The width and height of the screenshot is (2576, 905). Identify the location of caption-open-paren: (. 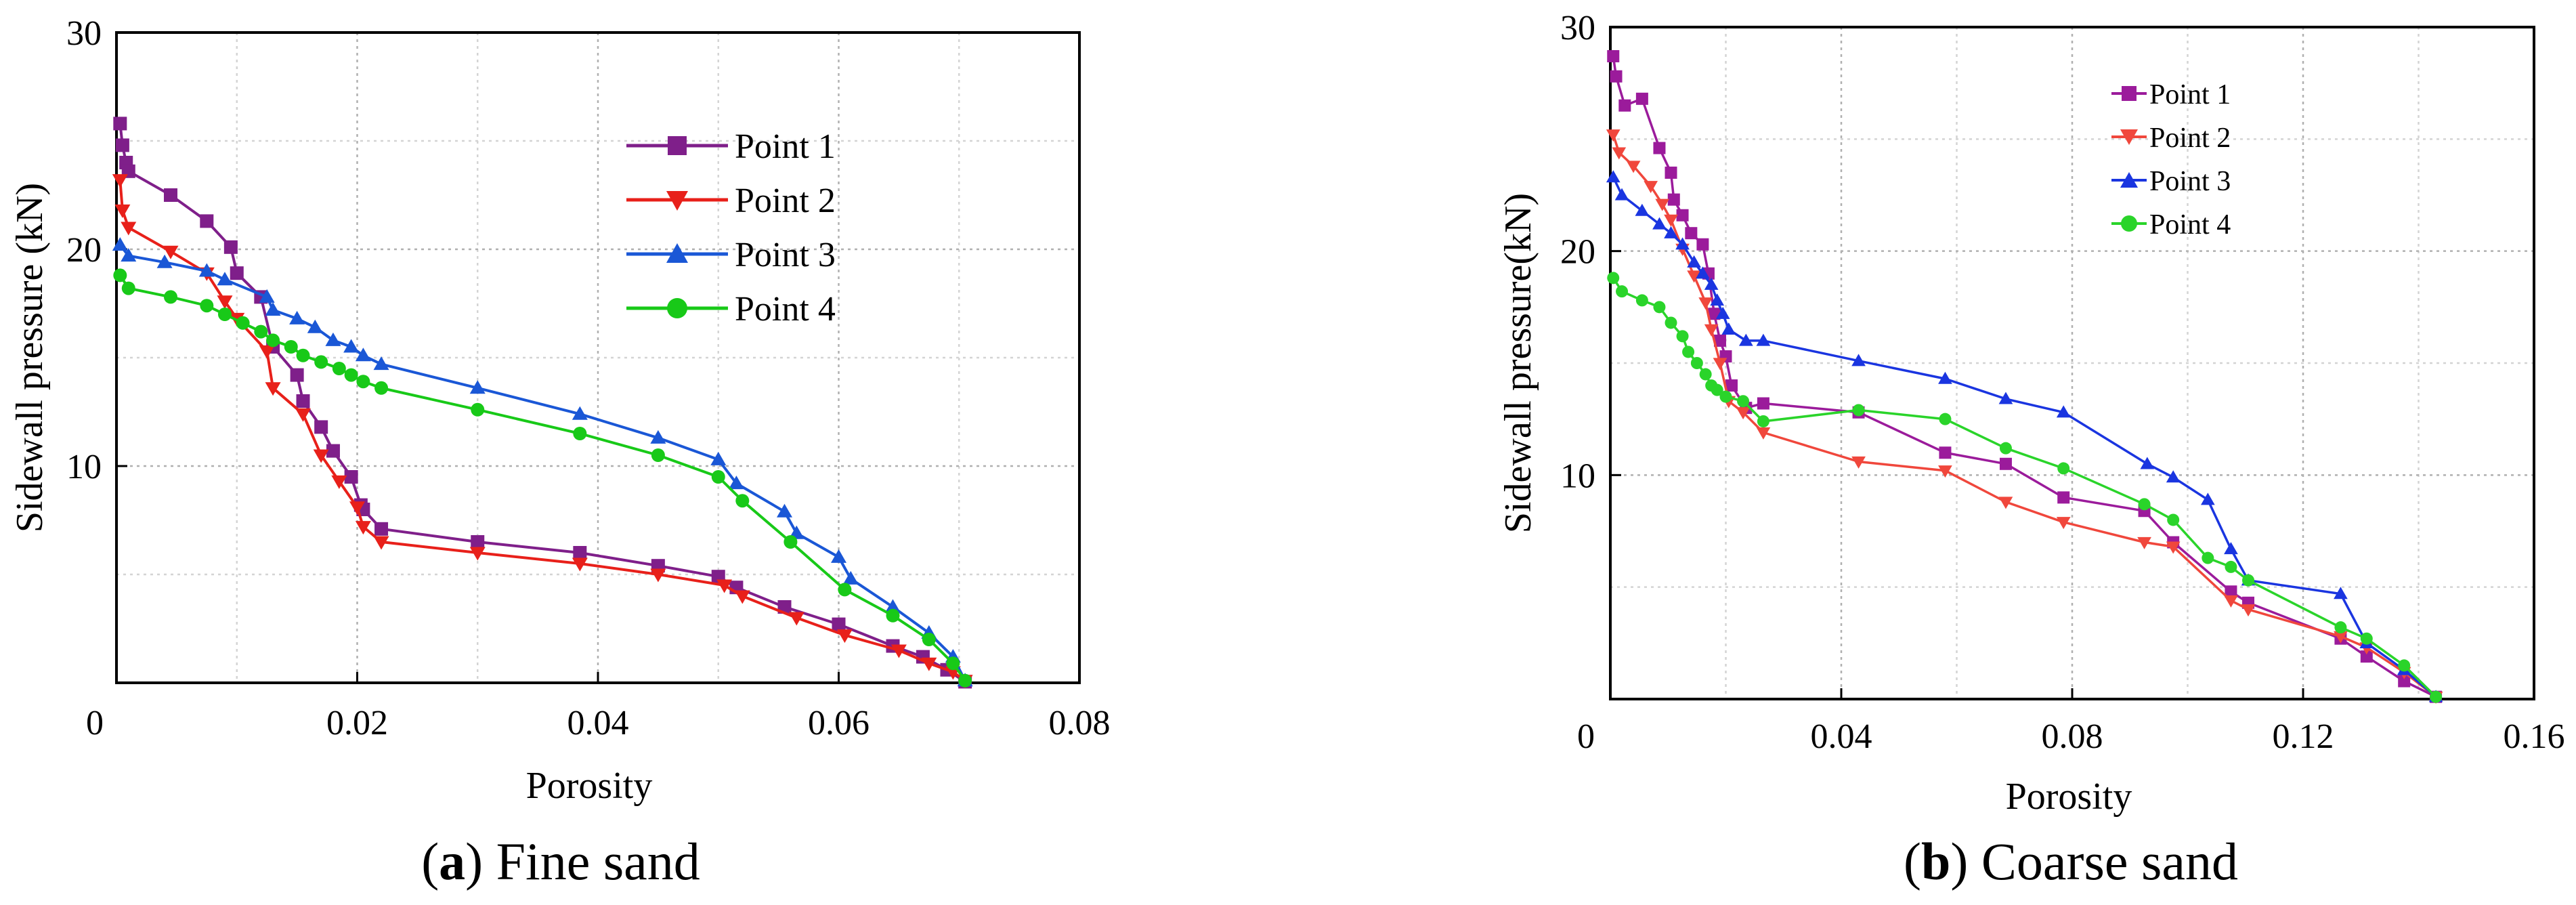
(1912, 861).